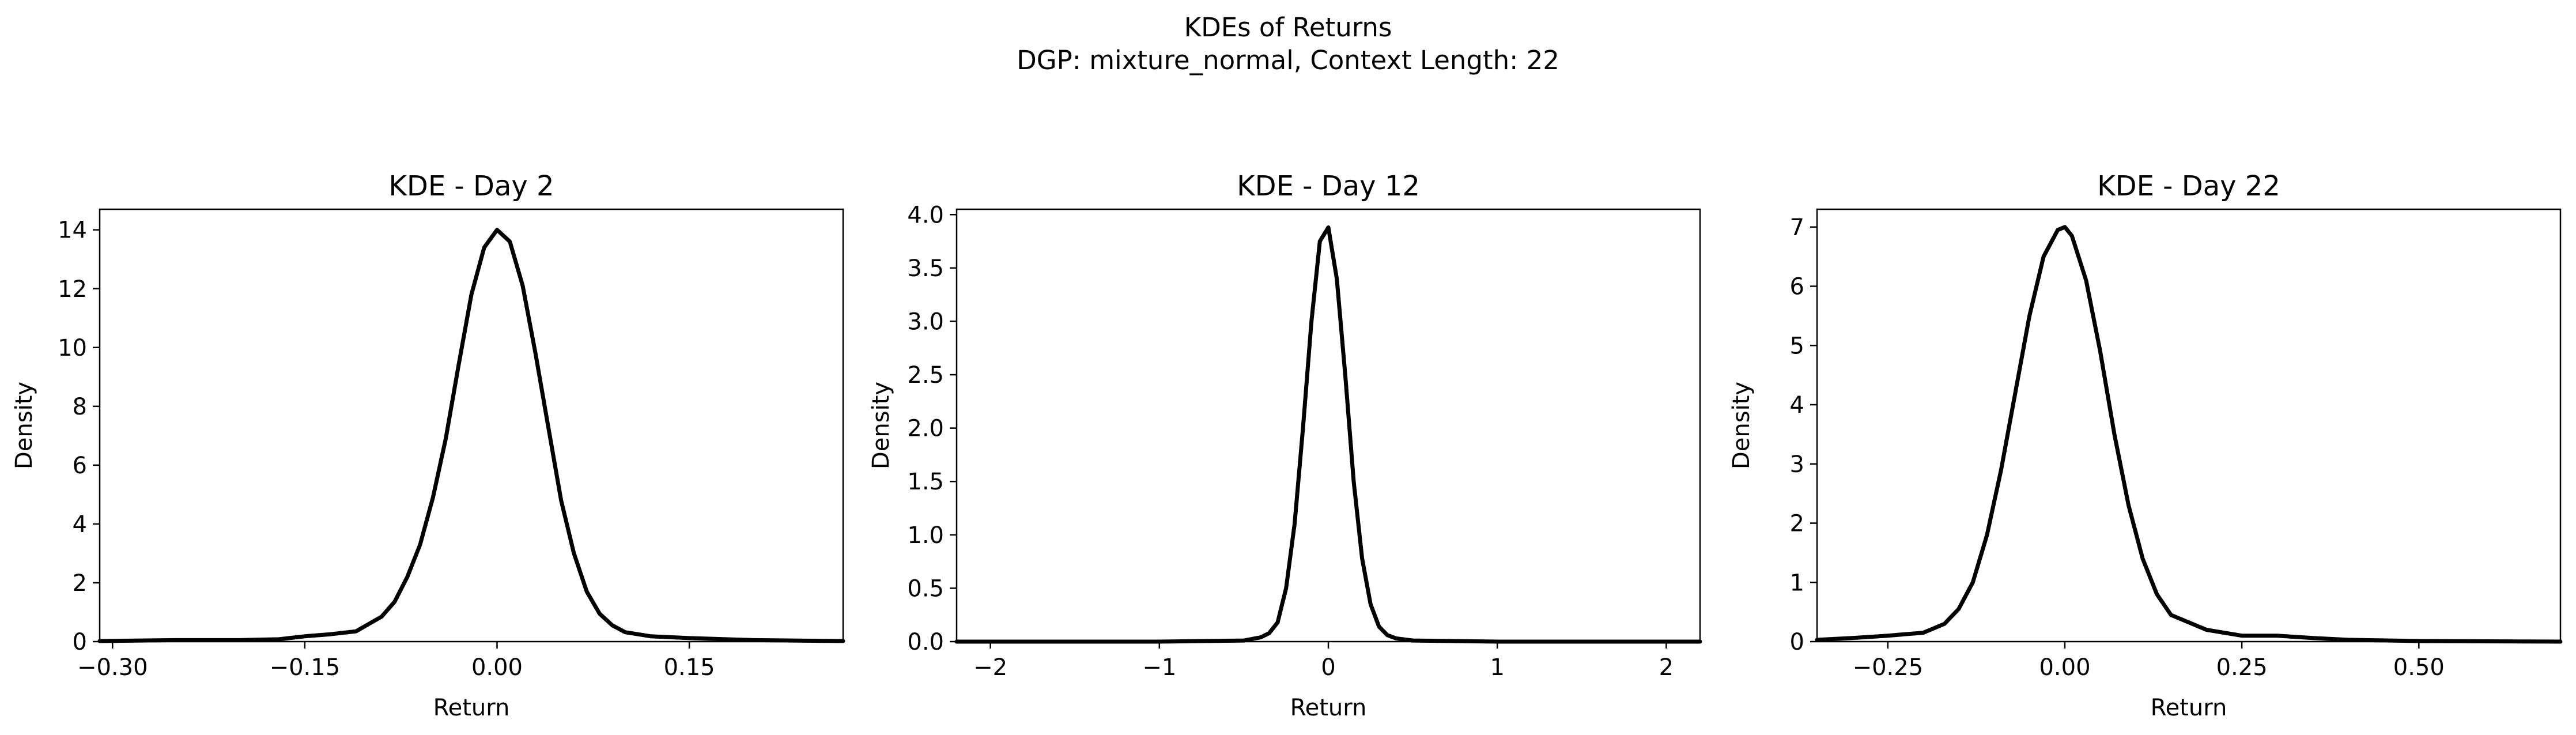  I want to click on figure-title-line1: KDEs of Returns, so click(1288, 27).